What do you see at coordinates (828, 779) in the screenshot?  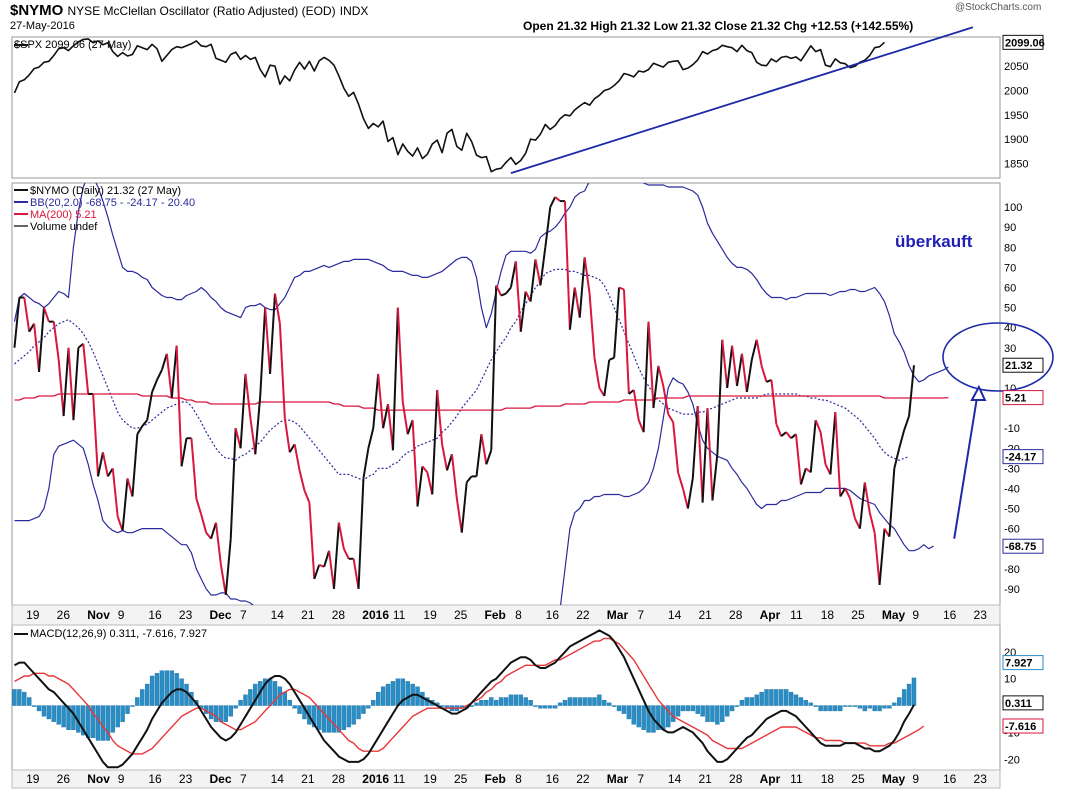 I see `bottom-x-tick: 18` at bounding box center [828, 779].